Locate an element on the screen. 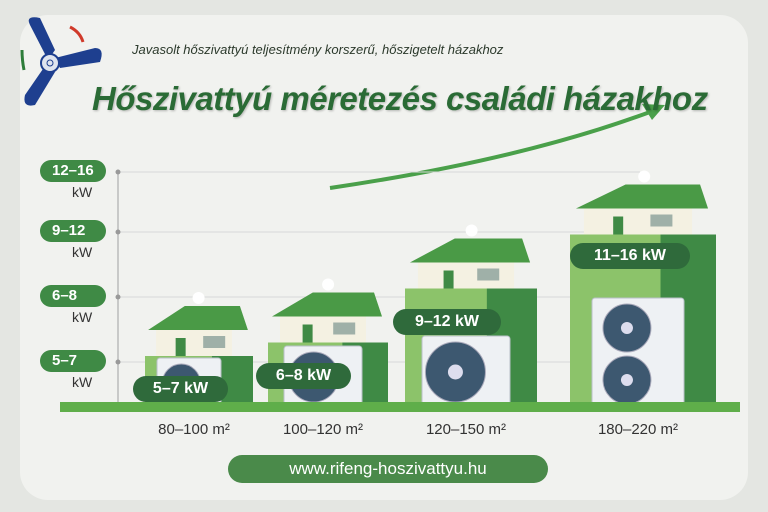 This screenshot has width=768, height=512. y-tick-label: 12–16 is located at coordinates (73, 171).